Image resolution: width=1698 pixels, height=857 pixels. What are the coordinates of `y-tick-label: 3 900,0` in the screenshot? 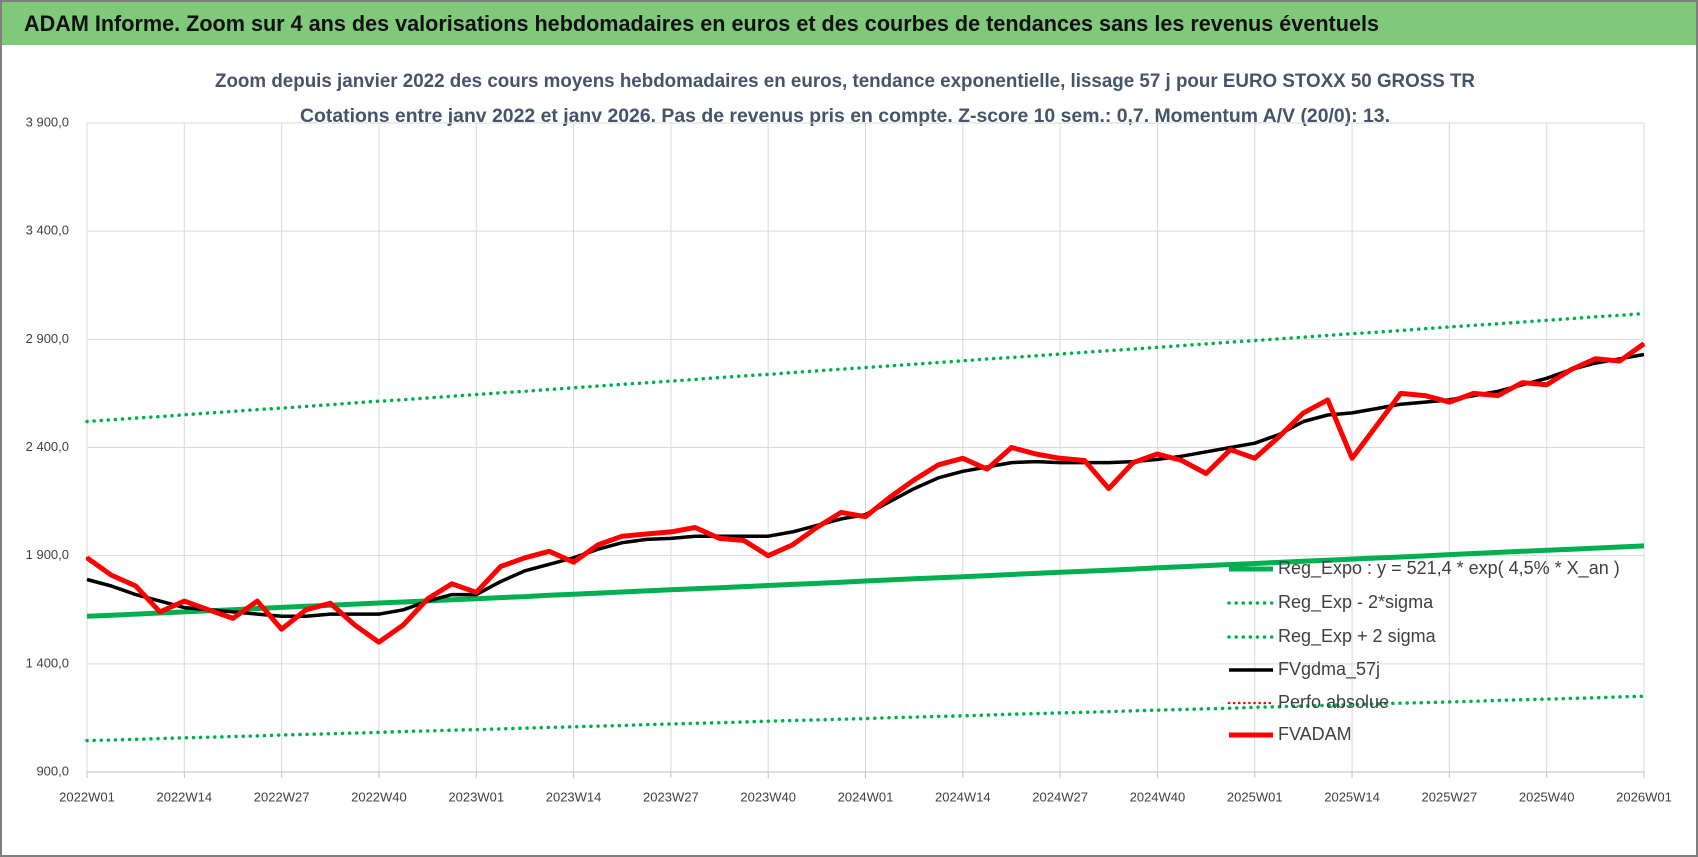 It's located at (47, 121).